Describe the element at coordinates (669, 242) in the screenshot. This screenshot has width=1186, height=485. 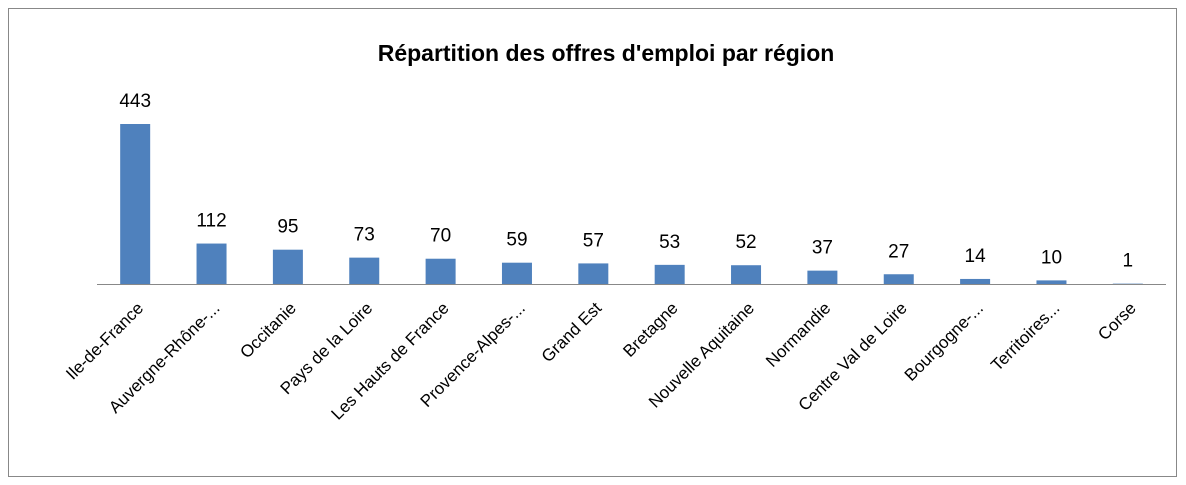
I see `data-label: 53` at that location.